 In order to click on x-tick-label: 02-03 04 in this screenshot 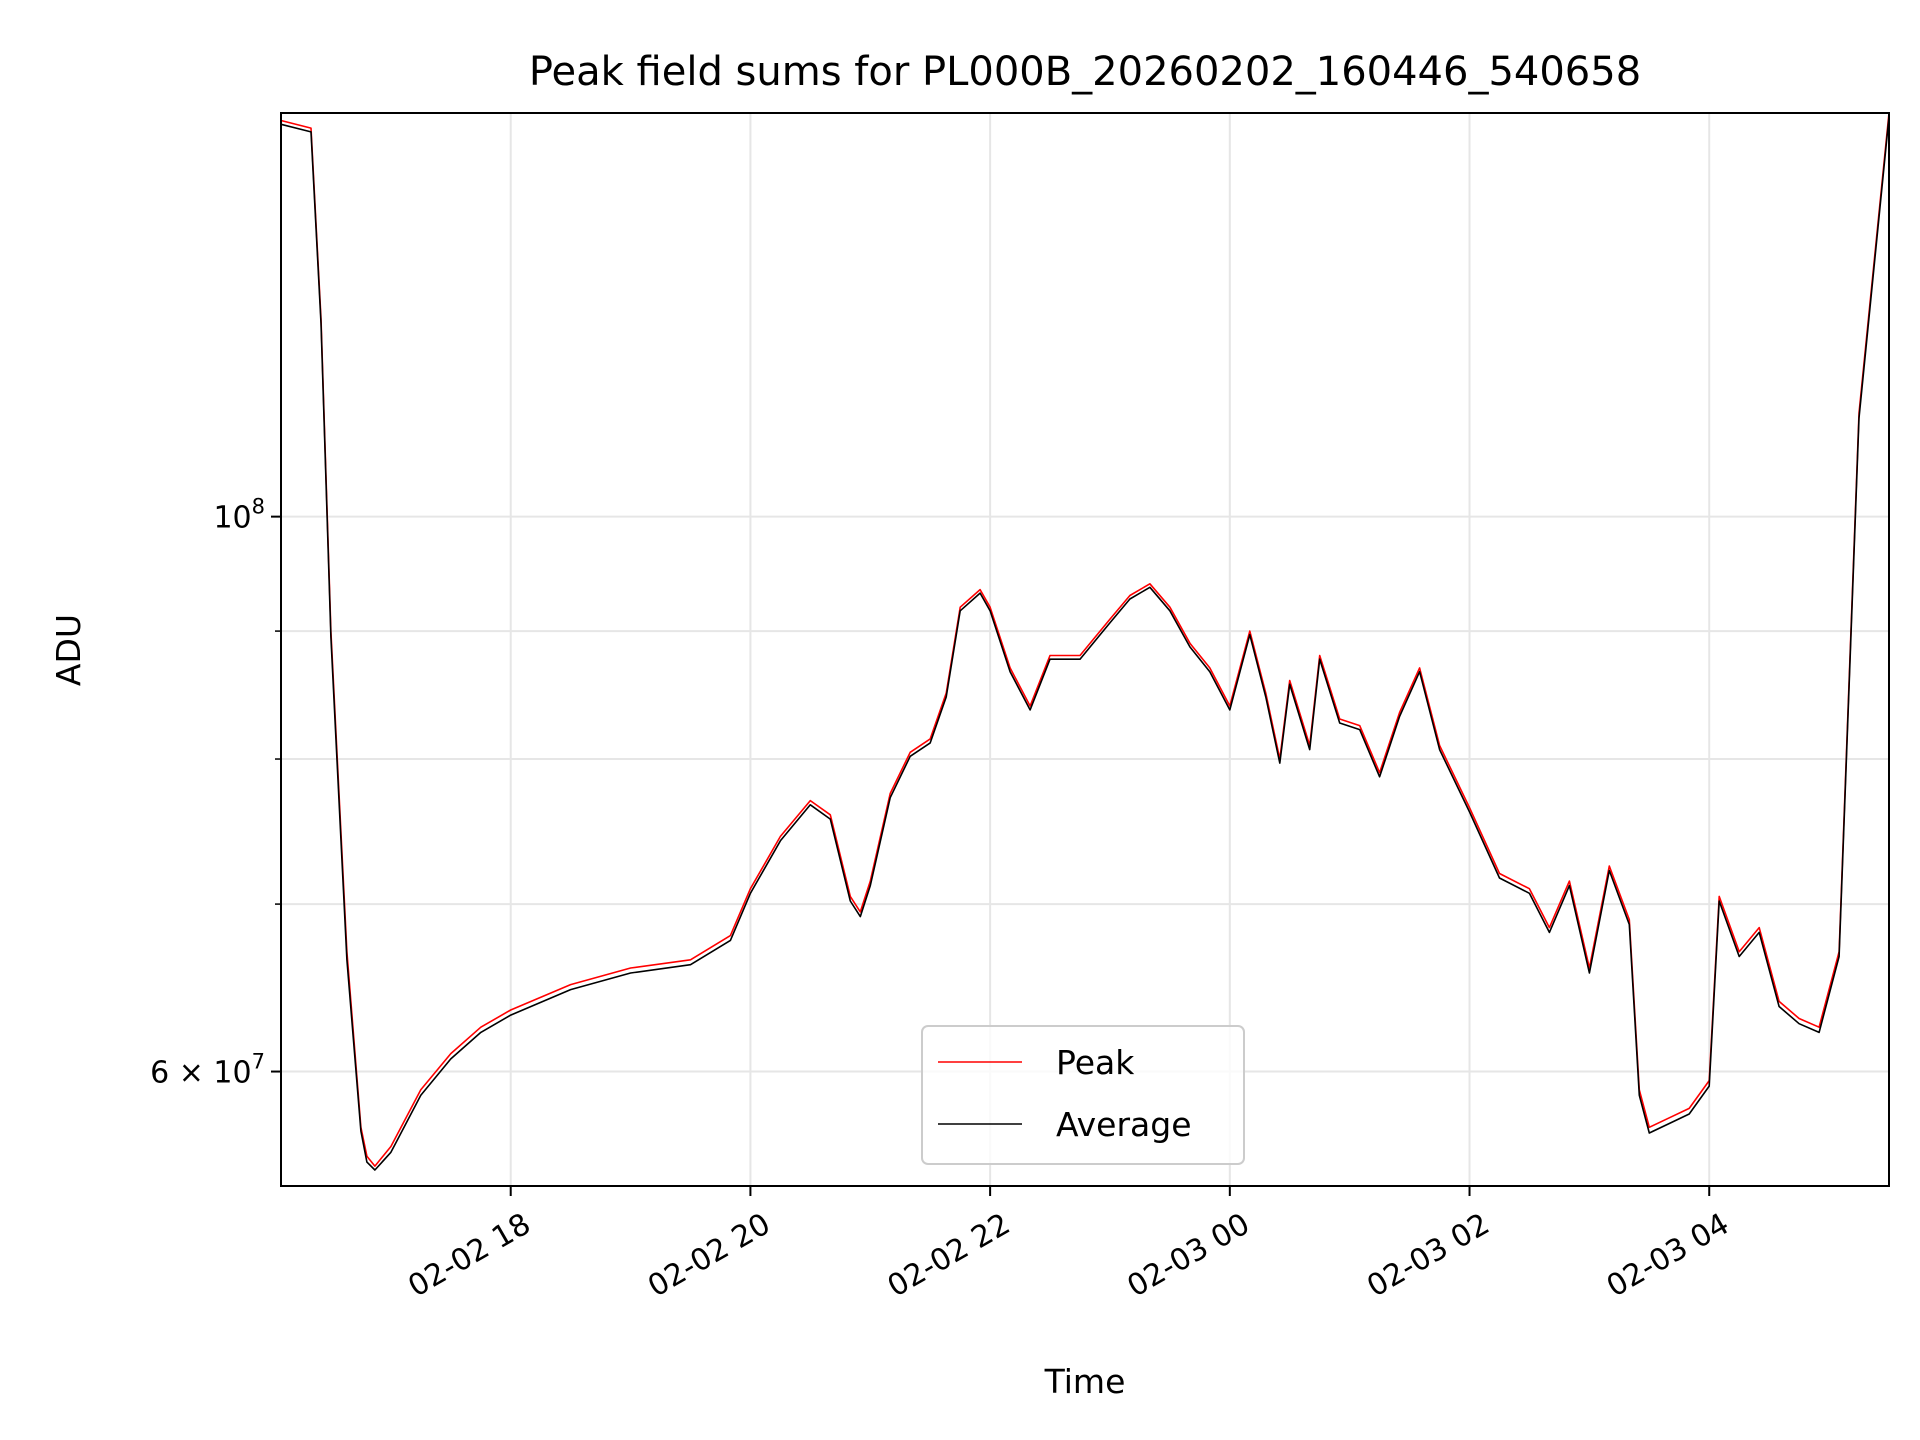, I will do `click(1668, 1256)`.